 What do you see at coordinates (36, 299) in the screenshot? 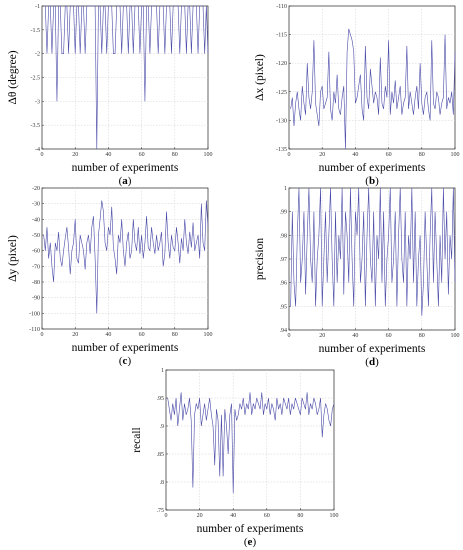
I see `y-tick-label: -90` at bounding box center [36, 299].